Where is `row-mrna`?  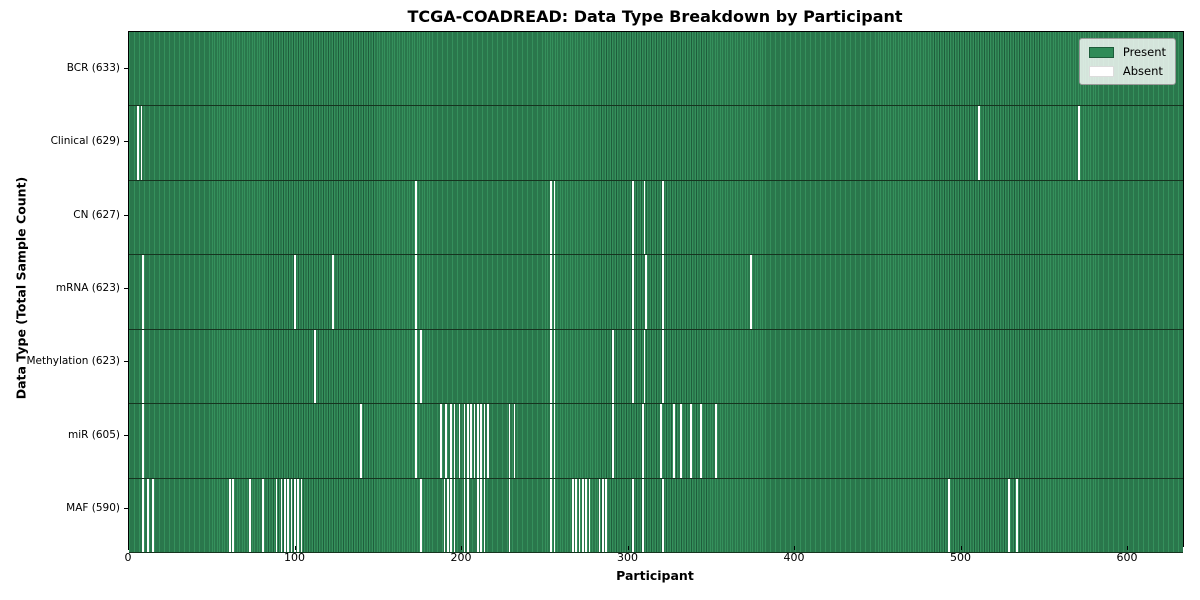
row-mrna is located at coordinates (656, 292).